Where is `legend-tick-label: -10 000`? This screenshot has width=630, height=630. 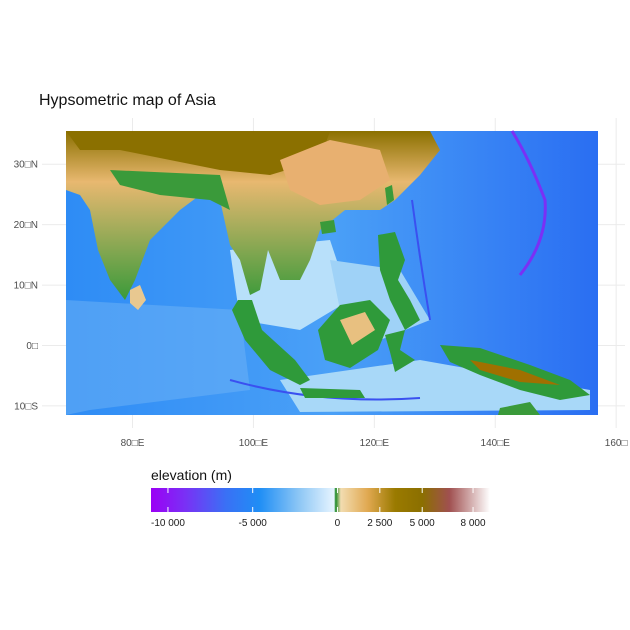
legend-tick-label: -10 000 is located at coordinates (168, 523).